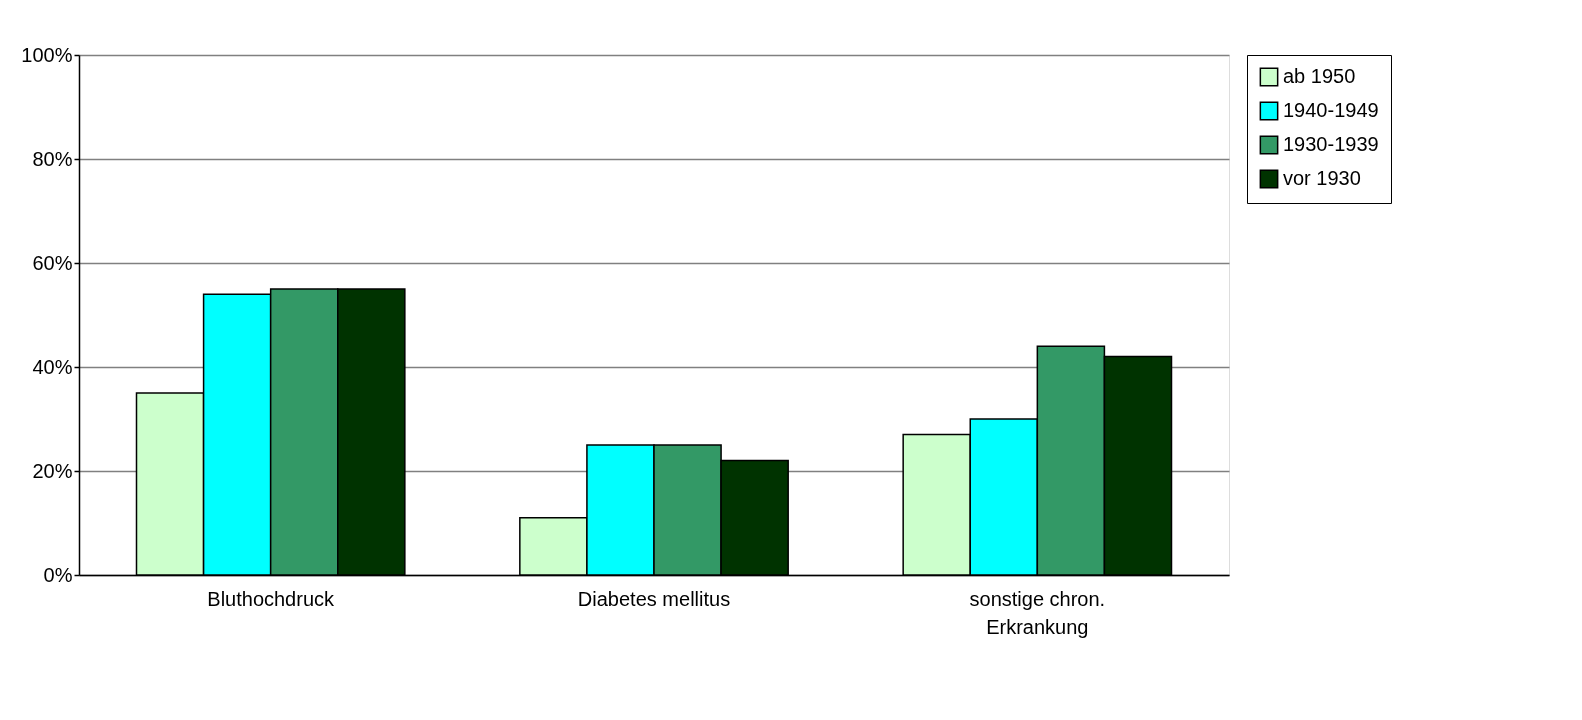  What do you see at coordinates (271, 598) in the screenshot?
I see `x-tick-label: Bluthochdruck` at bounding box center [271, 598].